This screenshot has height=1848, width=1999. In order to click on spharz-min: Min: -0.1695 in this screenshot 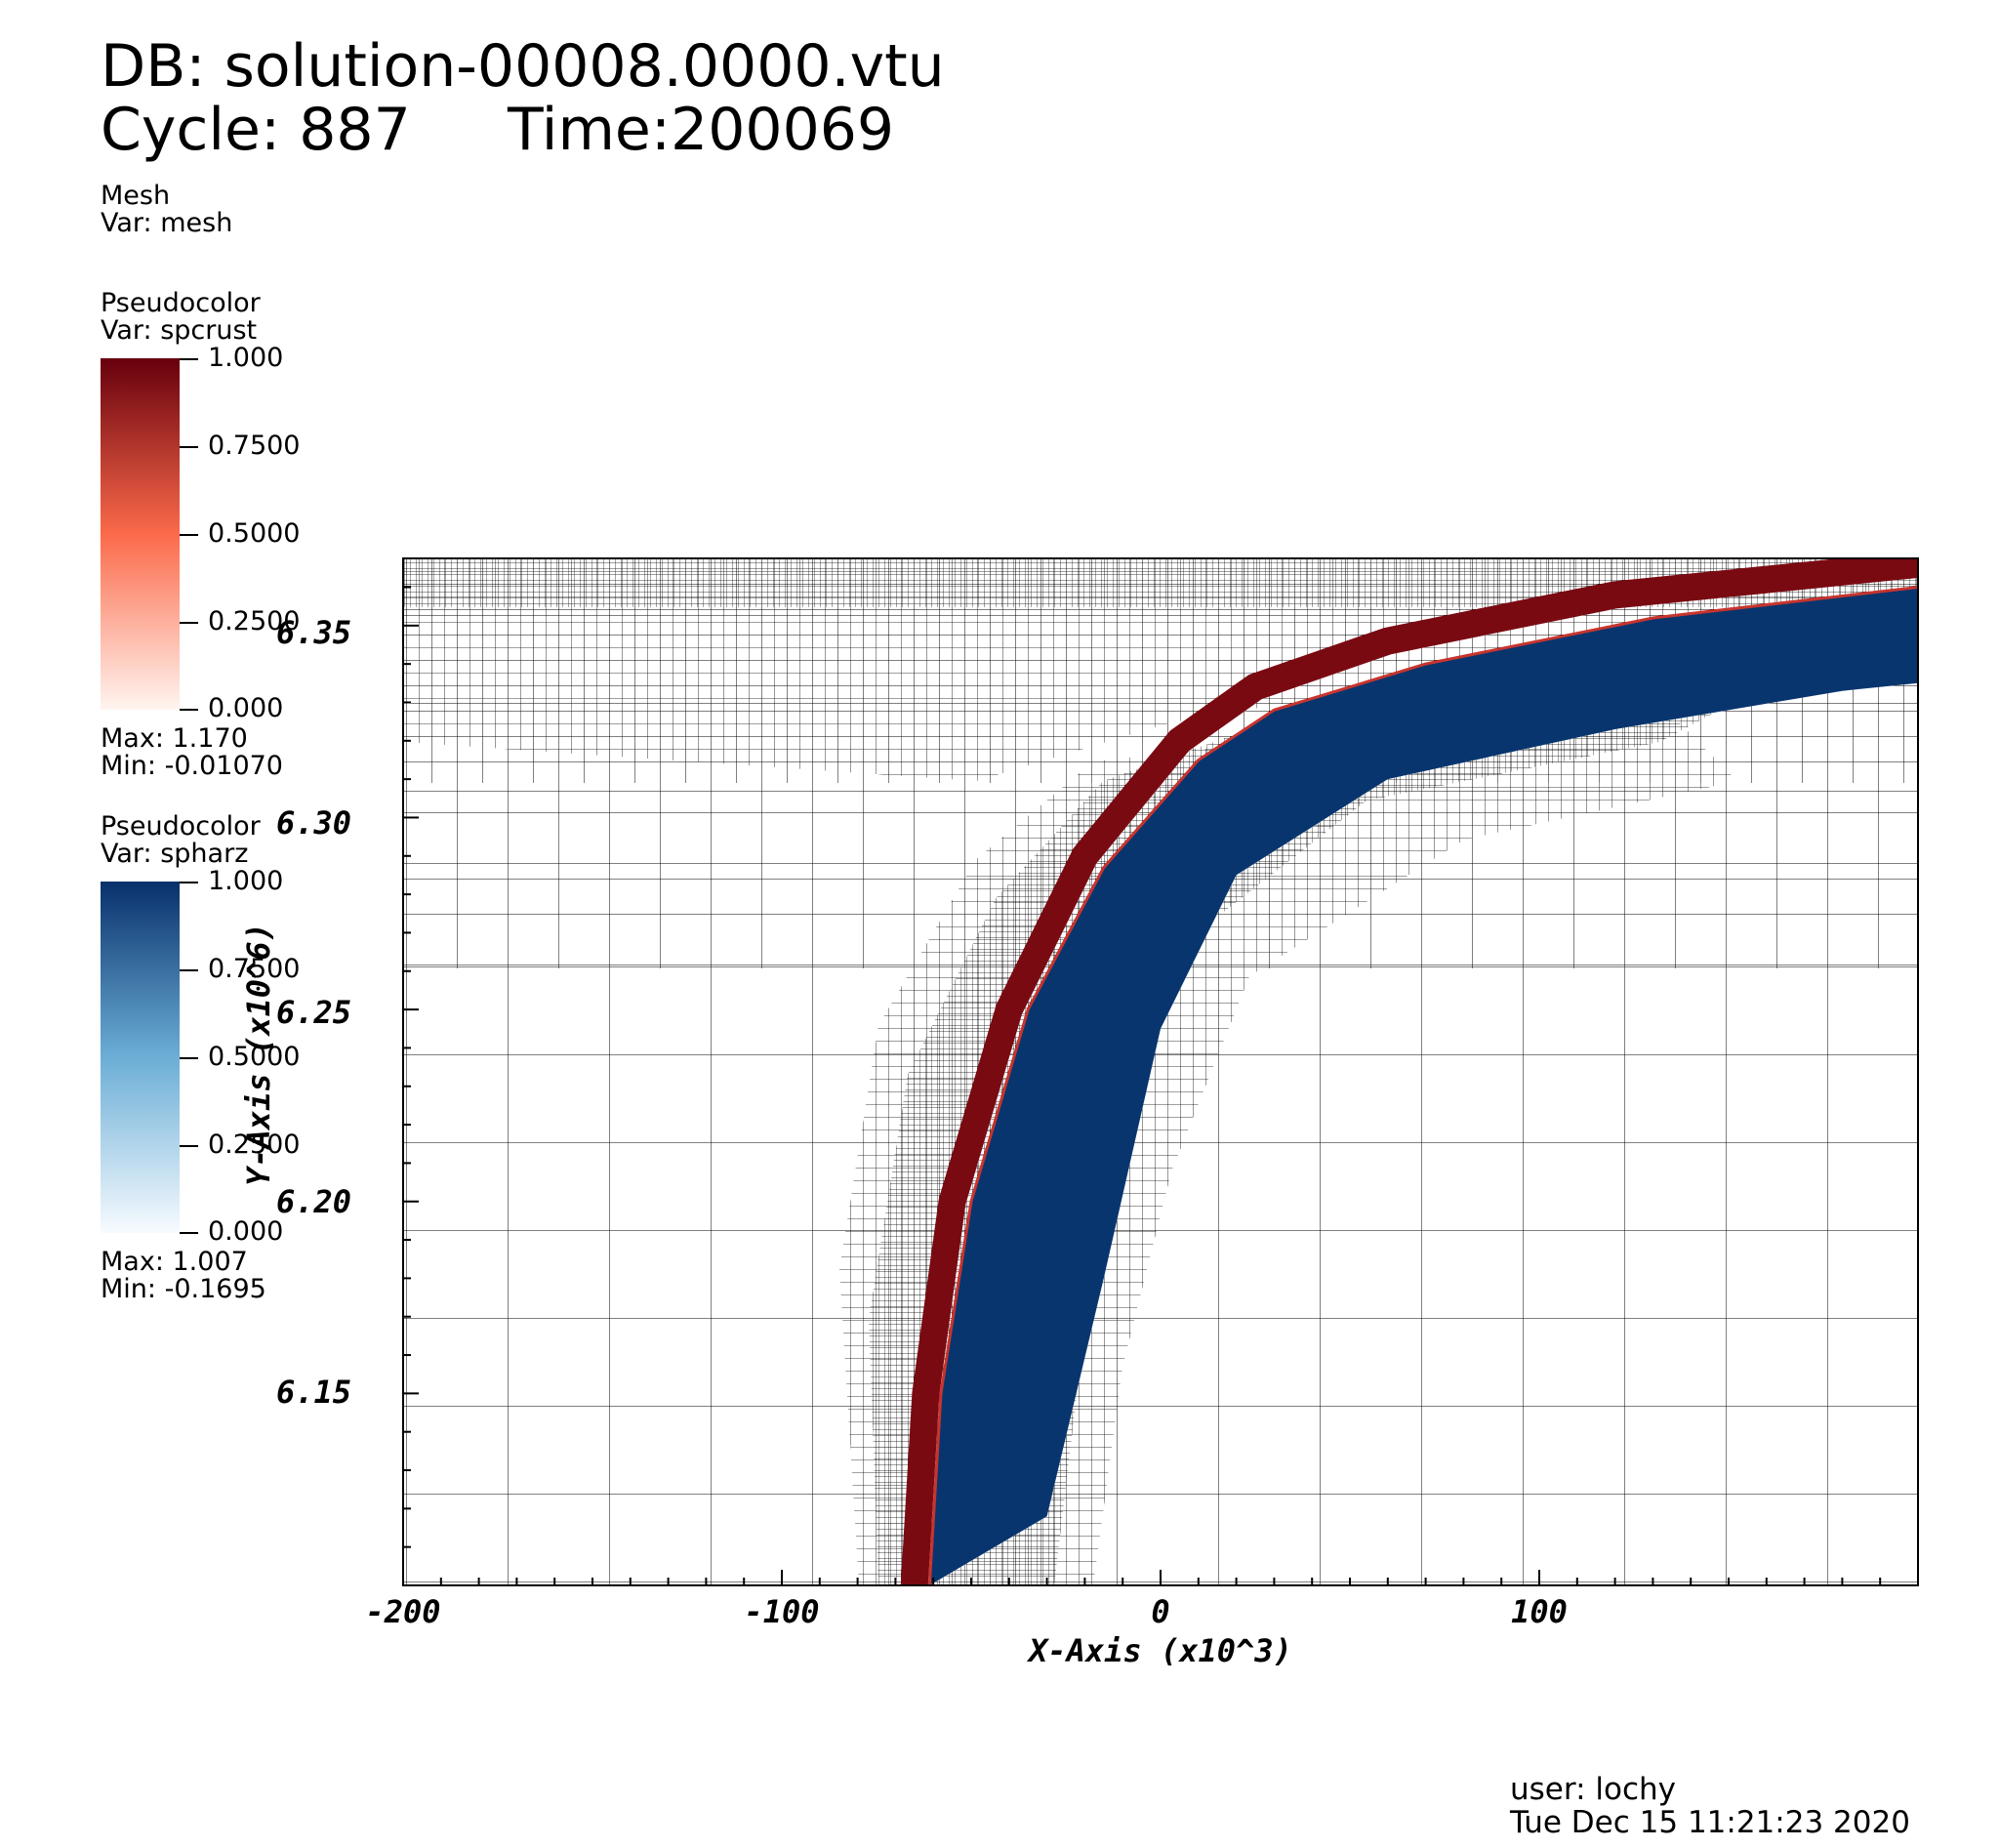, I will do `click(183, 1289)`.